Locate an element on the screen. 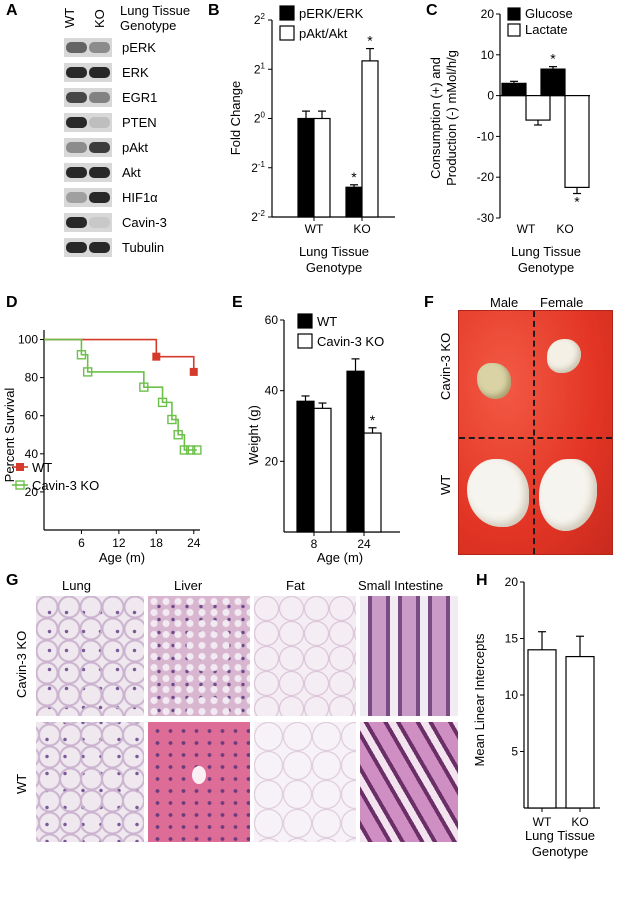 The width and height of the screenshot is (617, 898). legend-label: pERK/ERK is located at coordinates (331, 13).